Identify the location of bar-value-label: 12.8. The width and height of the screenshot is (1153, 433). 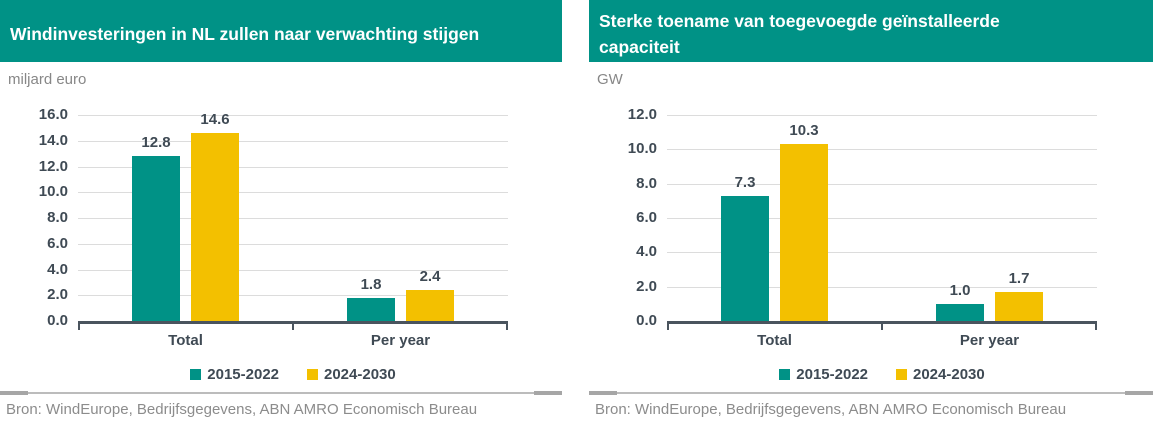
(156, 143).